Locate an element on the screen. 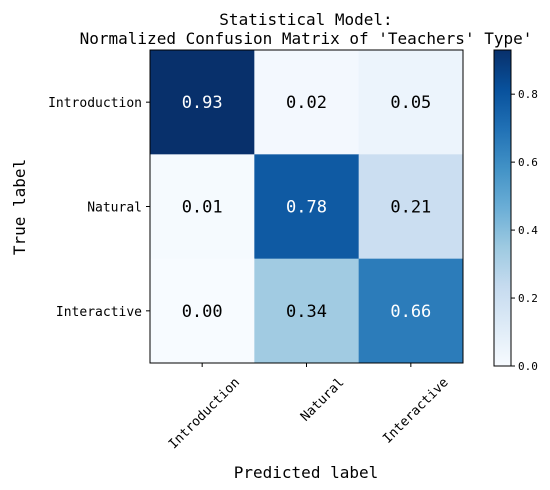 This screenshot has height=490, width=550. cell-value-0-0: 0.93 is located at coordinates (202, 103).